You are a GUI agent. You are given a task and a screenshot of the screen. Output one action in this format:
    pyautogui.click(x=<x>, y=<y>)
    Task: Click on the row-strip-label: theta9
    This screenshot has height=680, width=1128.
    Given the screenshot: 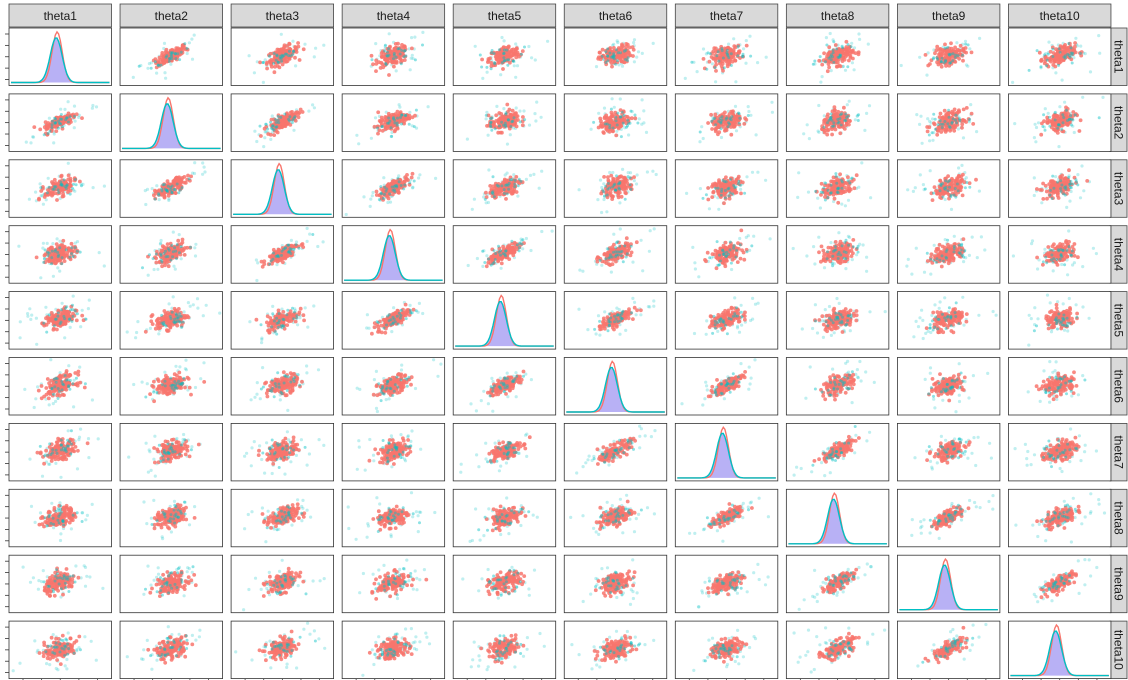 What is the action you would take?
    pyautogui.click(x=1119, y=584)
    